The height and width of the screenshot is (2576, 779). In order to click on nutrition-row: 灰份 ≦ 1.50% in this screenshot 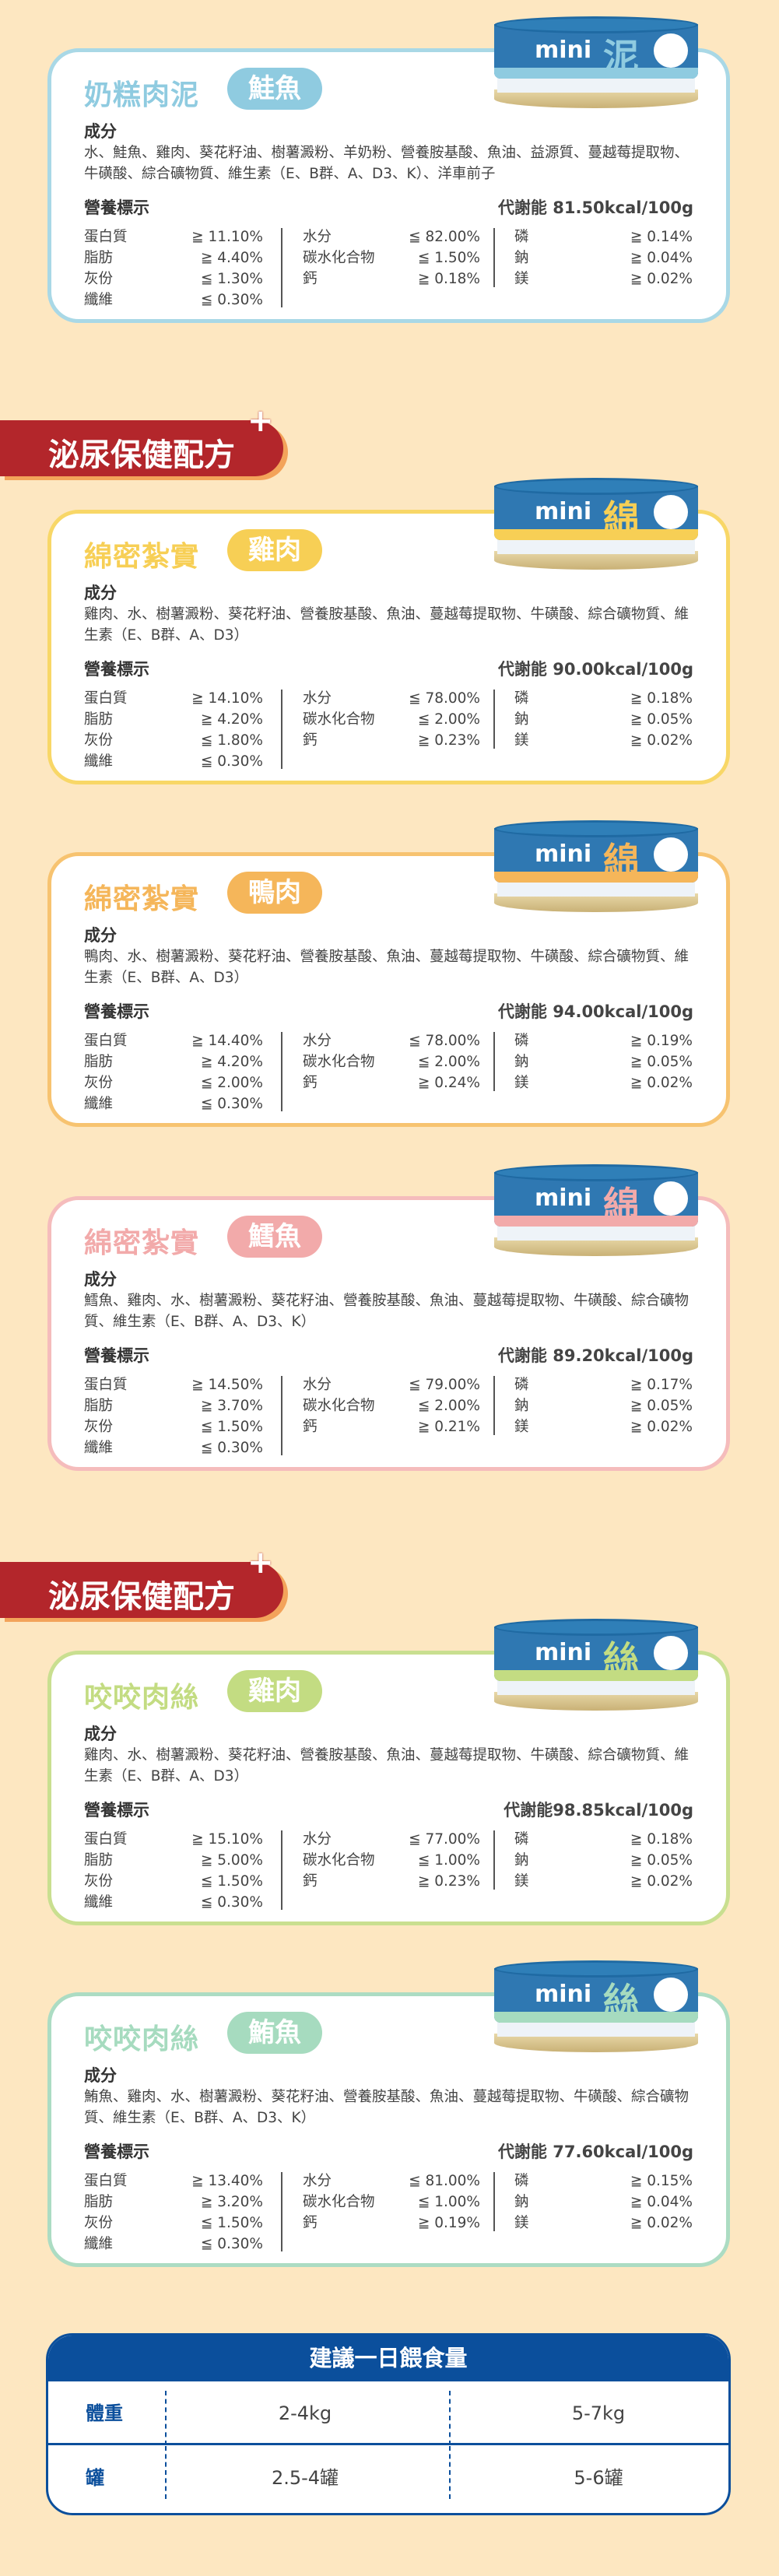, I will do `click(173, 2224)`.